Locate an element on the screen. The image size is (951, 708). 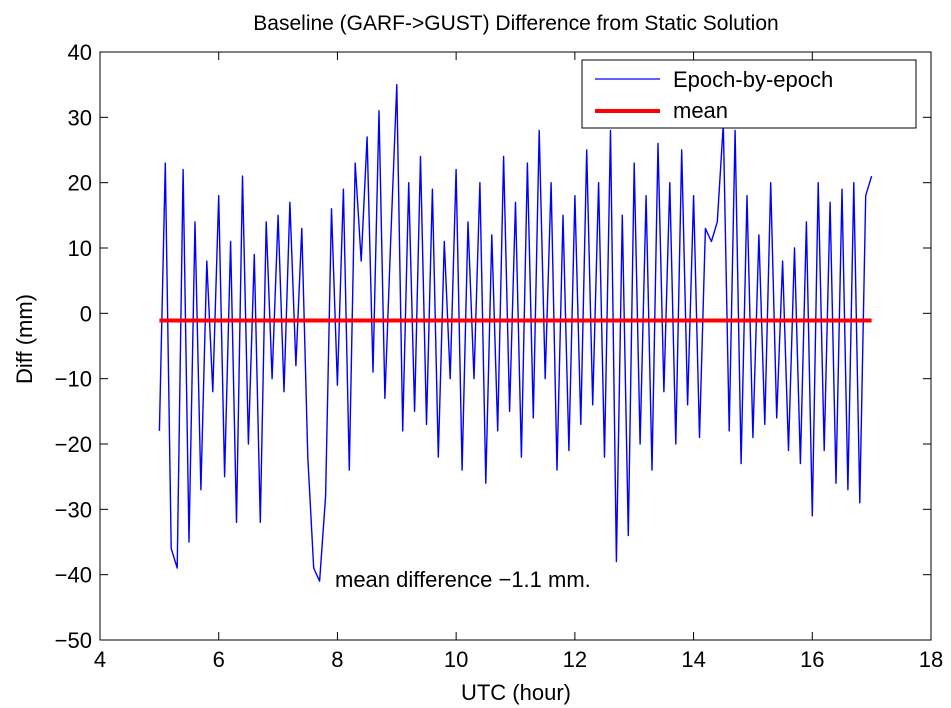
x-tick-label: 6 is located at coordinates (219, 659).